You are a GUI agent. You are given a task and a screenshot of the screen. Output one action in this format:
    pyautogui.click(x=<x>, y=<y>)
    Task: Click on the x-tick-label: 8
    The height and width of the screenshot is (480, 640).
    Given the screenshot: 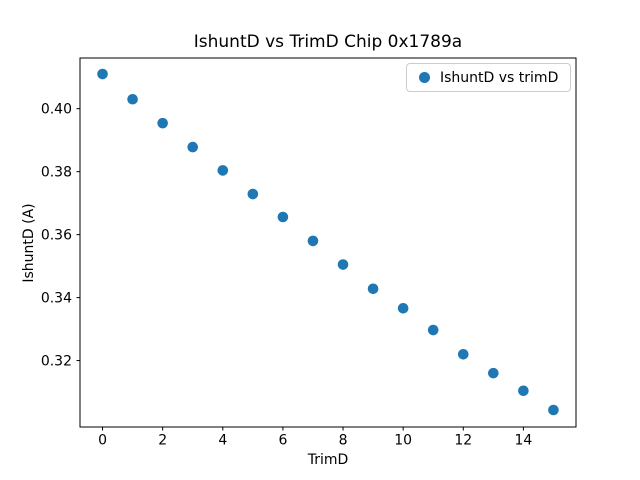 What is the action you would take?
    pyautogui.click(x=343, y=441)
    